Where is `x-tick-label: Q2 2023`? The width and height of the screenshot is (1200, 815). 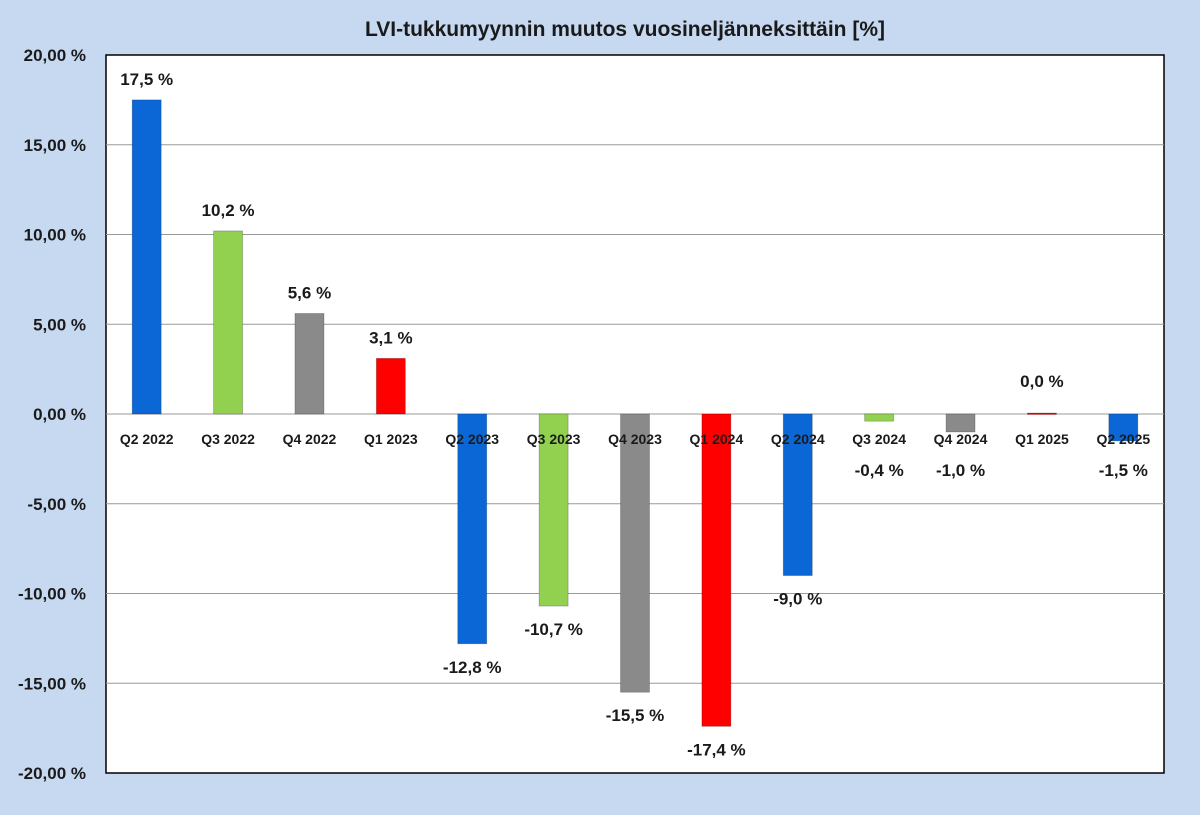
x-tick-label: Q2 2023 is located at coordinates (472, 439).